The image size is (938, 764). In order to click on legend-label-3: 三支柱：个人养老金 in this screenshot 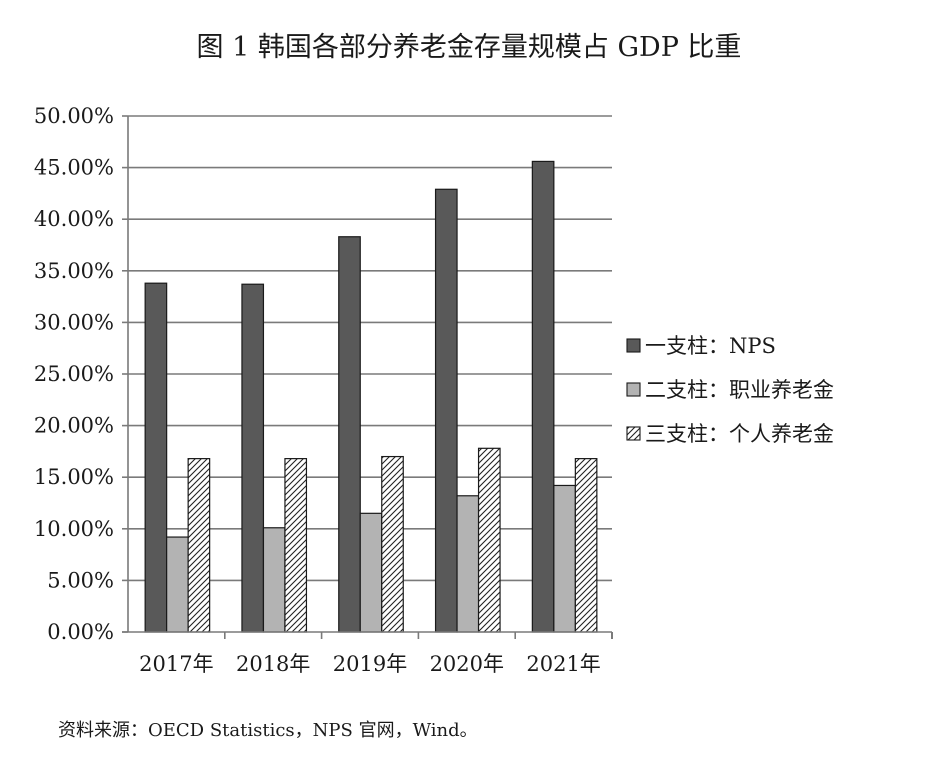, I will do `click(739, 434)`.